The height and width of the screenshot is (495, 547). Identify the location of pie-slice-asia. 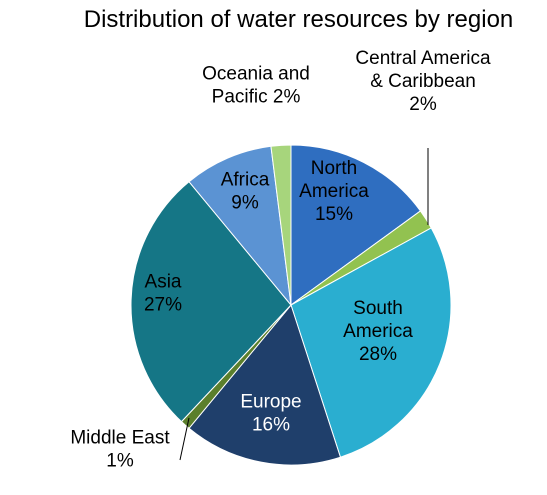
(211, 302).